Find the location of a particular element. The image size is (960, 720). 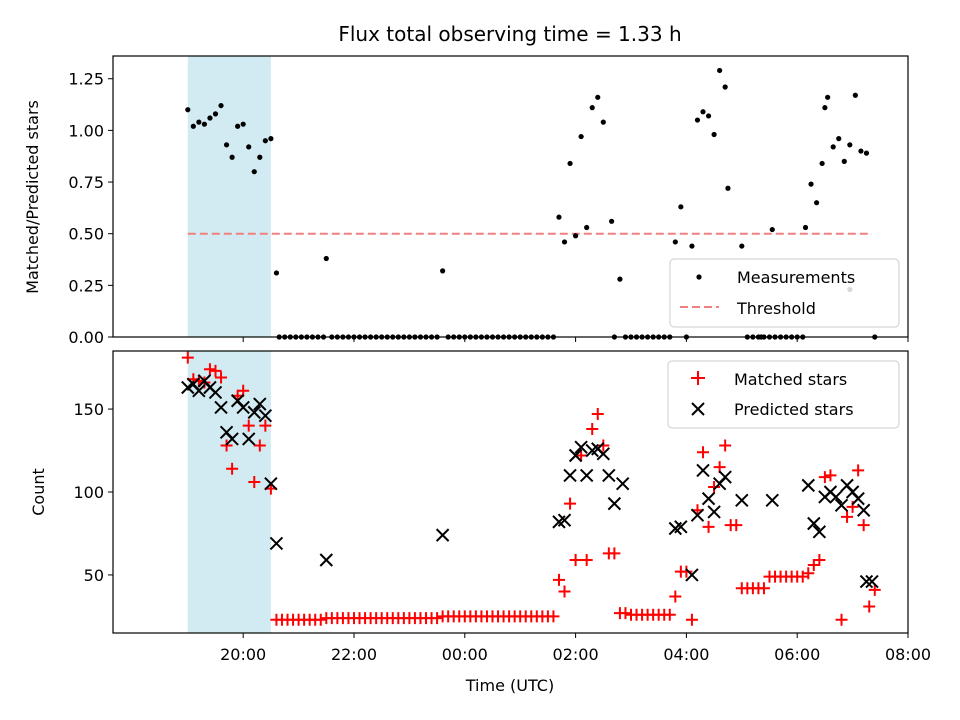

x-axis-label: Time (UTC) is located at coordinates (509, 685).